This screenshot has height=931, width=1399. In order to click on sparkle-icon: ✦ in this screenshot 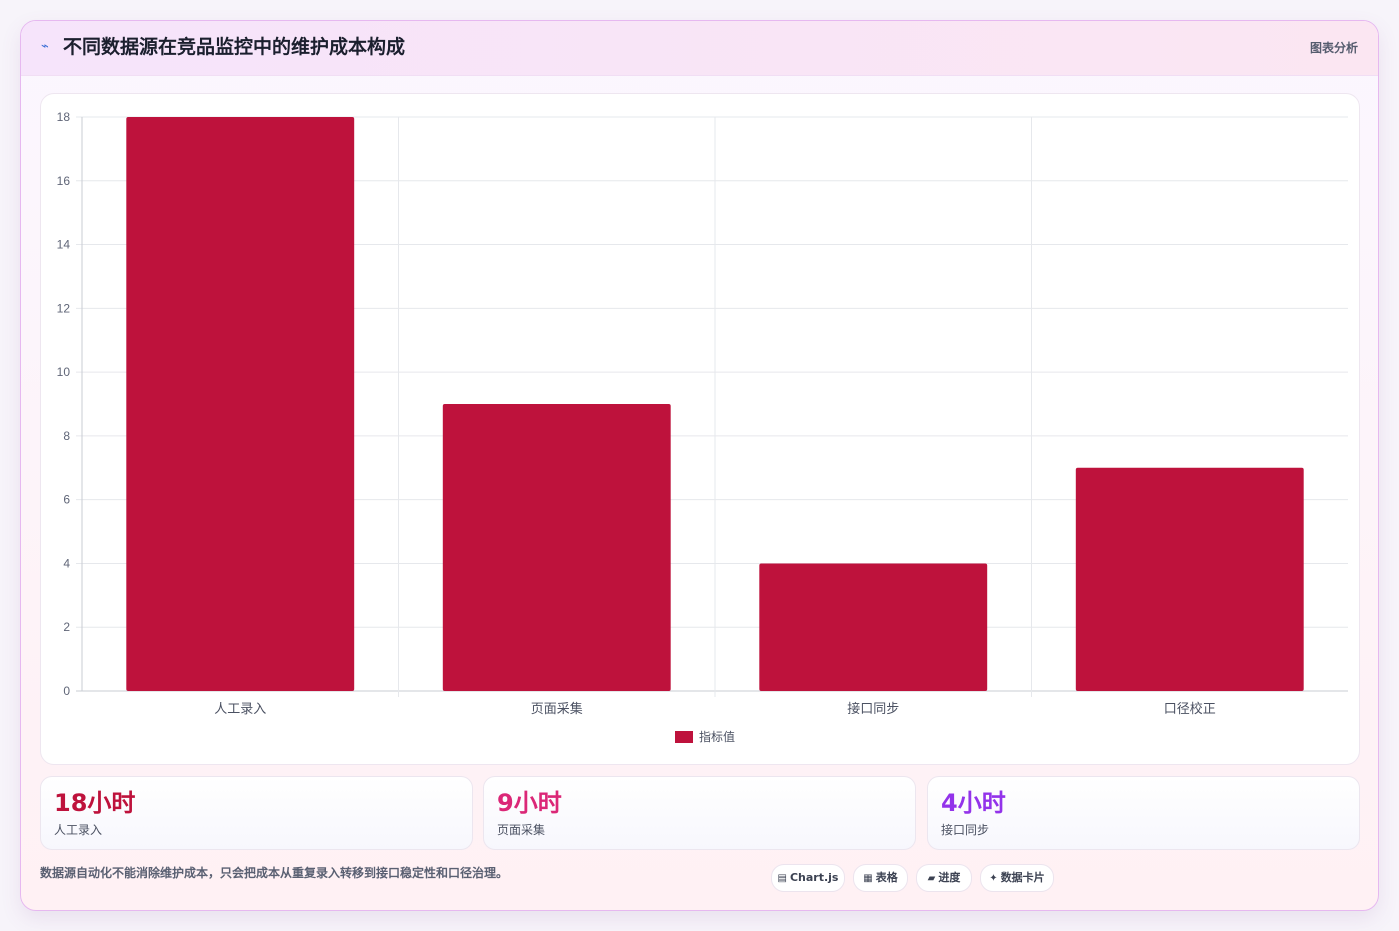, I will do `click(993, 878)`.